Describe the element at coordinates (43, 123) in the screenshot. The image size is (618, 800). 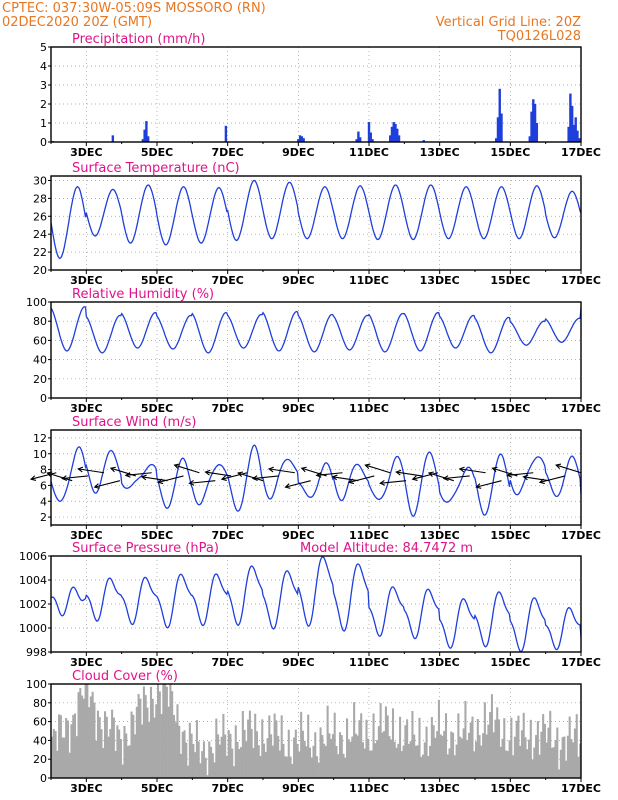
I see `y-tick-label: 1` at that location.